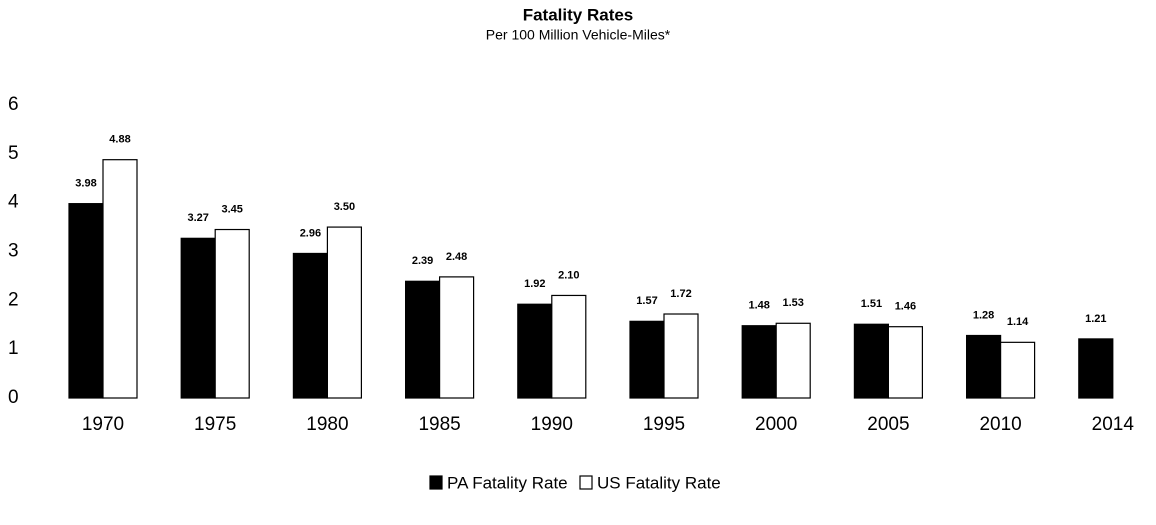 The width and height of the screenshot is (1156, 525). Describe the element at coordinates (103, 424) in the screenshot. I see `x-tick-label: 1970` at that location.